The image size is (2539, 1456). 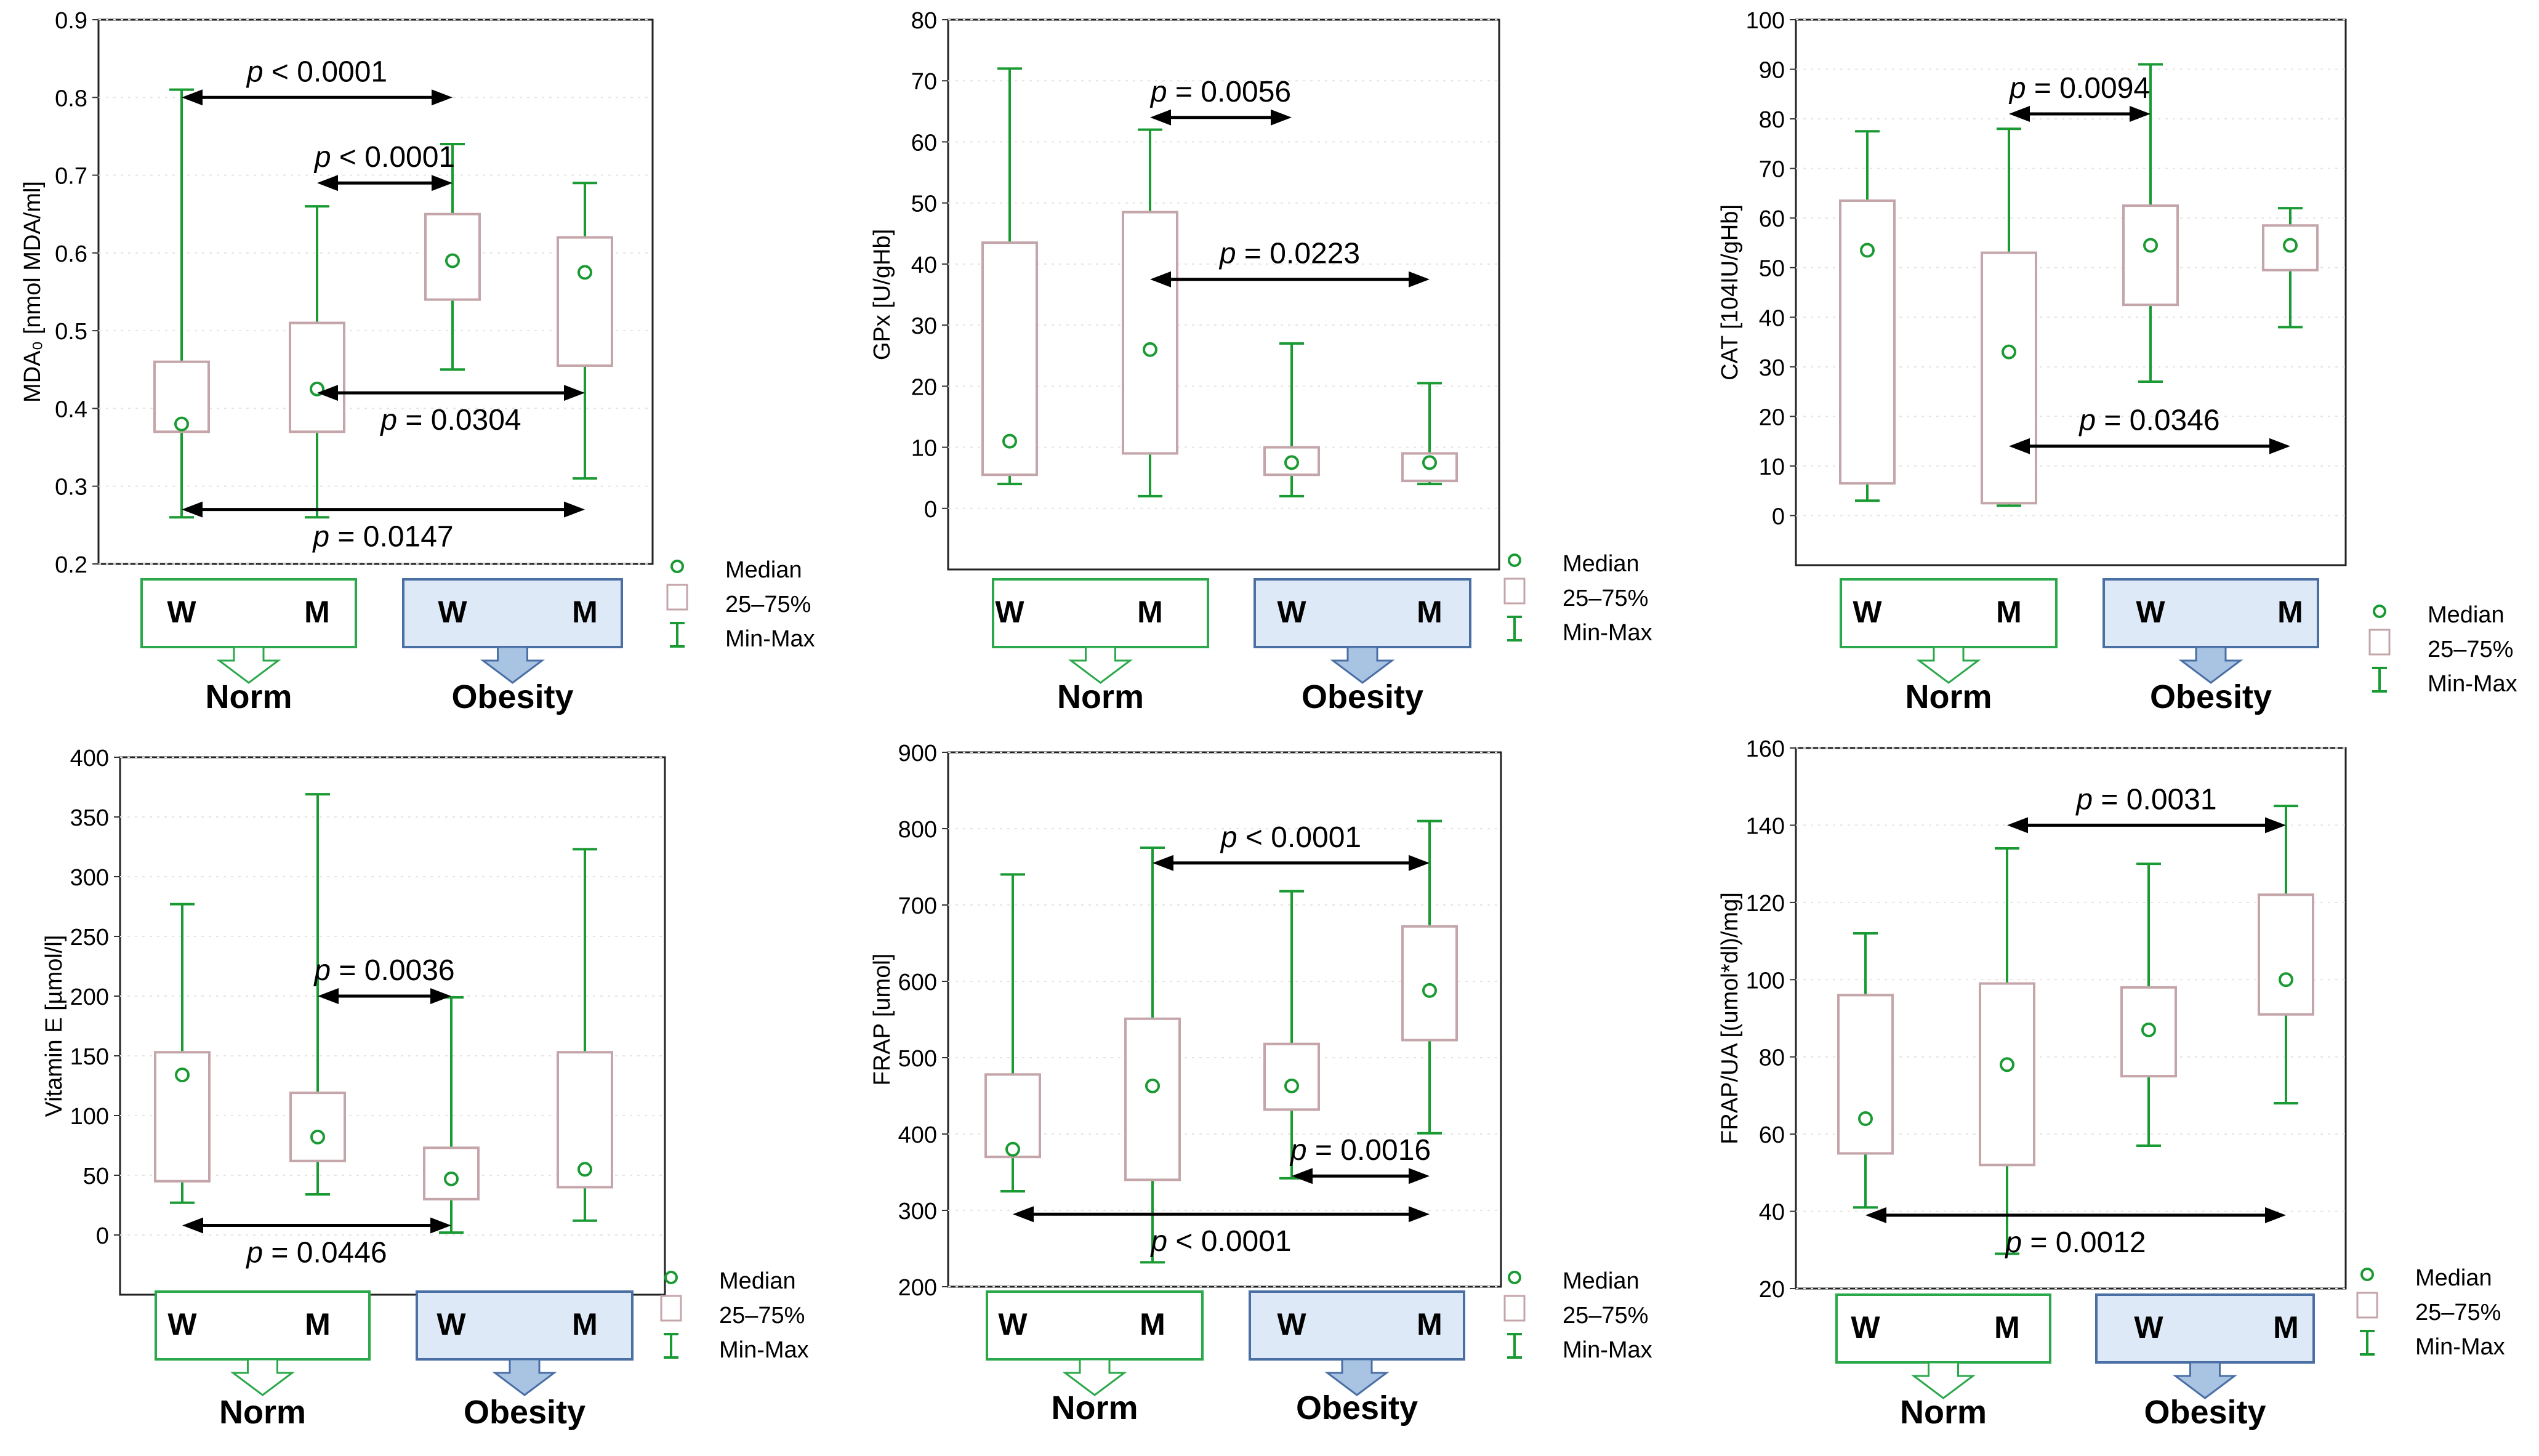 What do you see at coordinates (384, 157) in the screenshot?
I see `p-value-label: p < 0.0001` at bounding box center [384, 157].